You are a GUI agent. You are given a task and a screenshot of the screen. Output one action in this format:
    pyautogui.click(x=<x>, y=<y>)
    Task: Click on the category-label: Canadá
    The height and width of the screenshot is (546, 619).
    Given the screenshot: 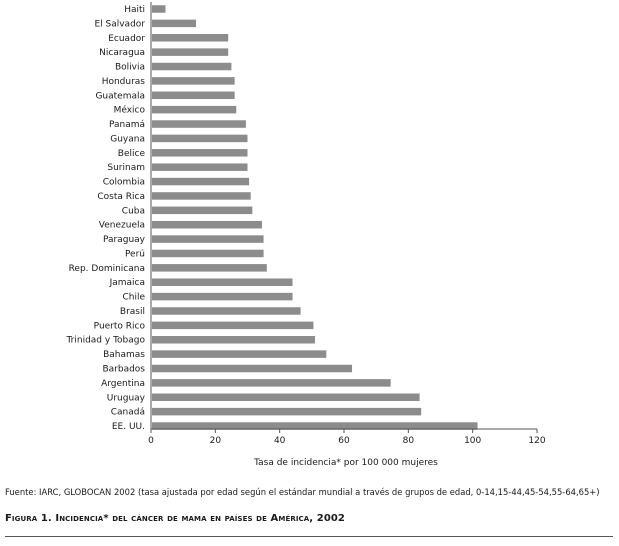 What is the action you would take?
    pyautogui.click(x=128, y=413)
    